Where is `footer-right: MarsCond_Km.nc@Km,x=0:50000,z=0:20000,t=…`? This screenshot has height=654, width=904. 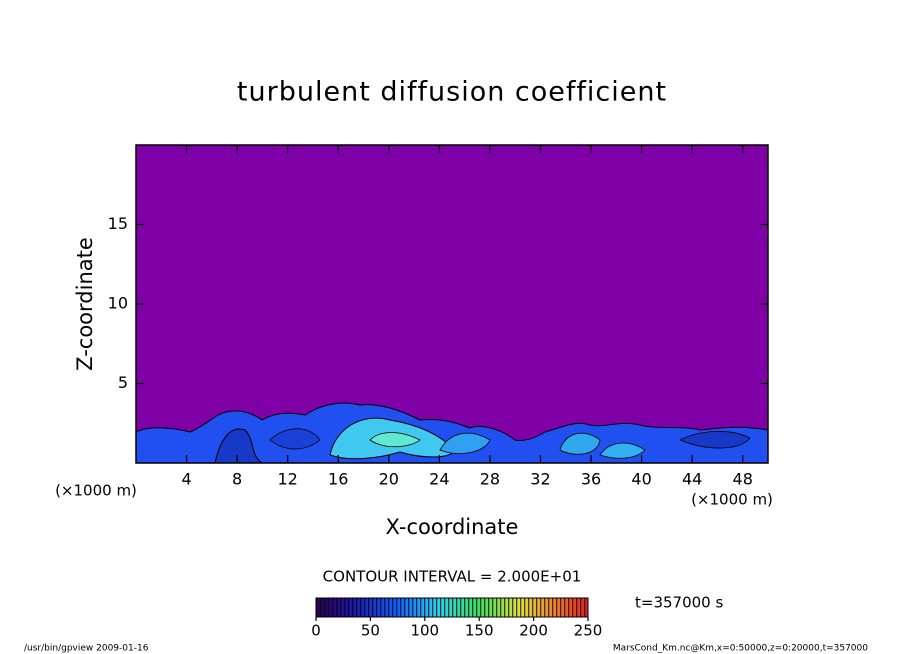
footer-right: MarsCond_Km.nc@Km,x=0:50000,z=0:20000,t=… is located at coordinates (740, 649).